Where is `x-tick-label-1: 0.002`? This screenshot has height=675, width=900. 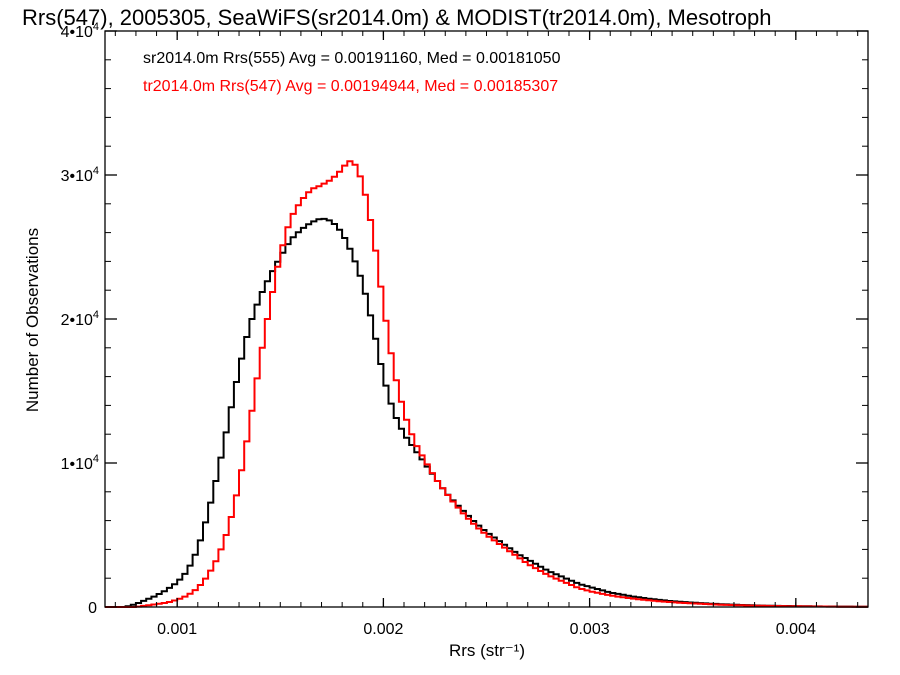 x-tick-label-1: 0.002 is located at coordinates (383, 629).